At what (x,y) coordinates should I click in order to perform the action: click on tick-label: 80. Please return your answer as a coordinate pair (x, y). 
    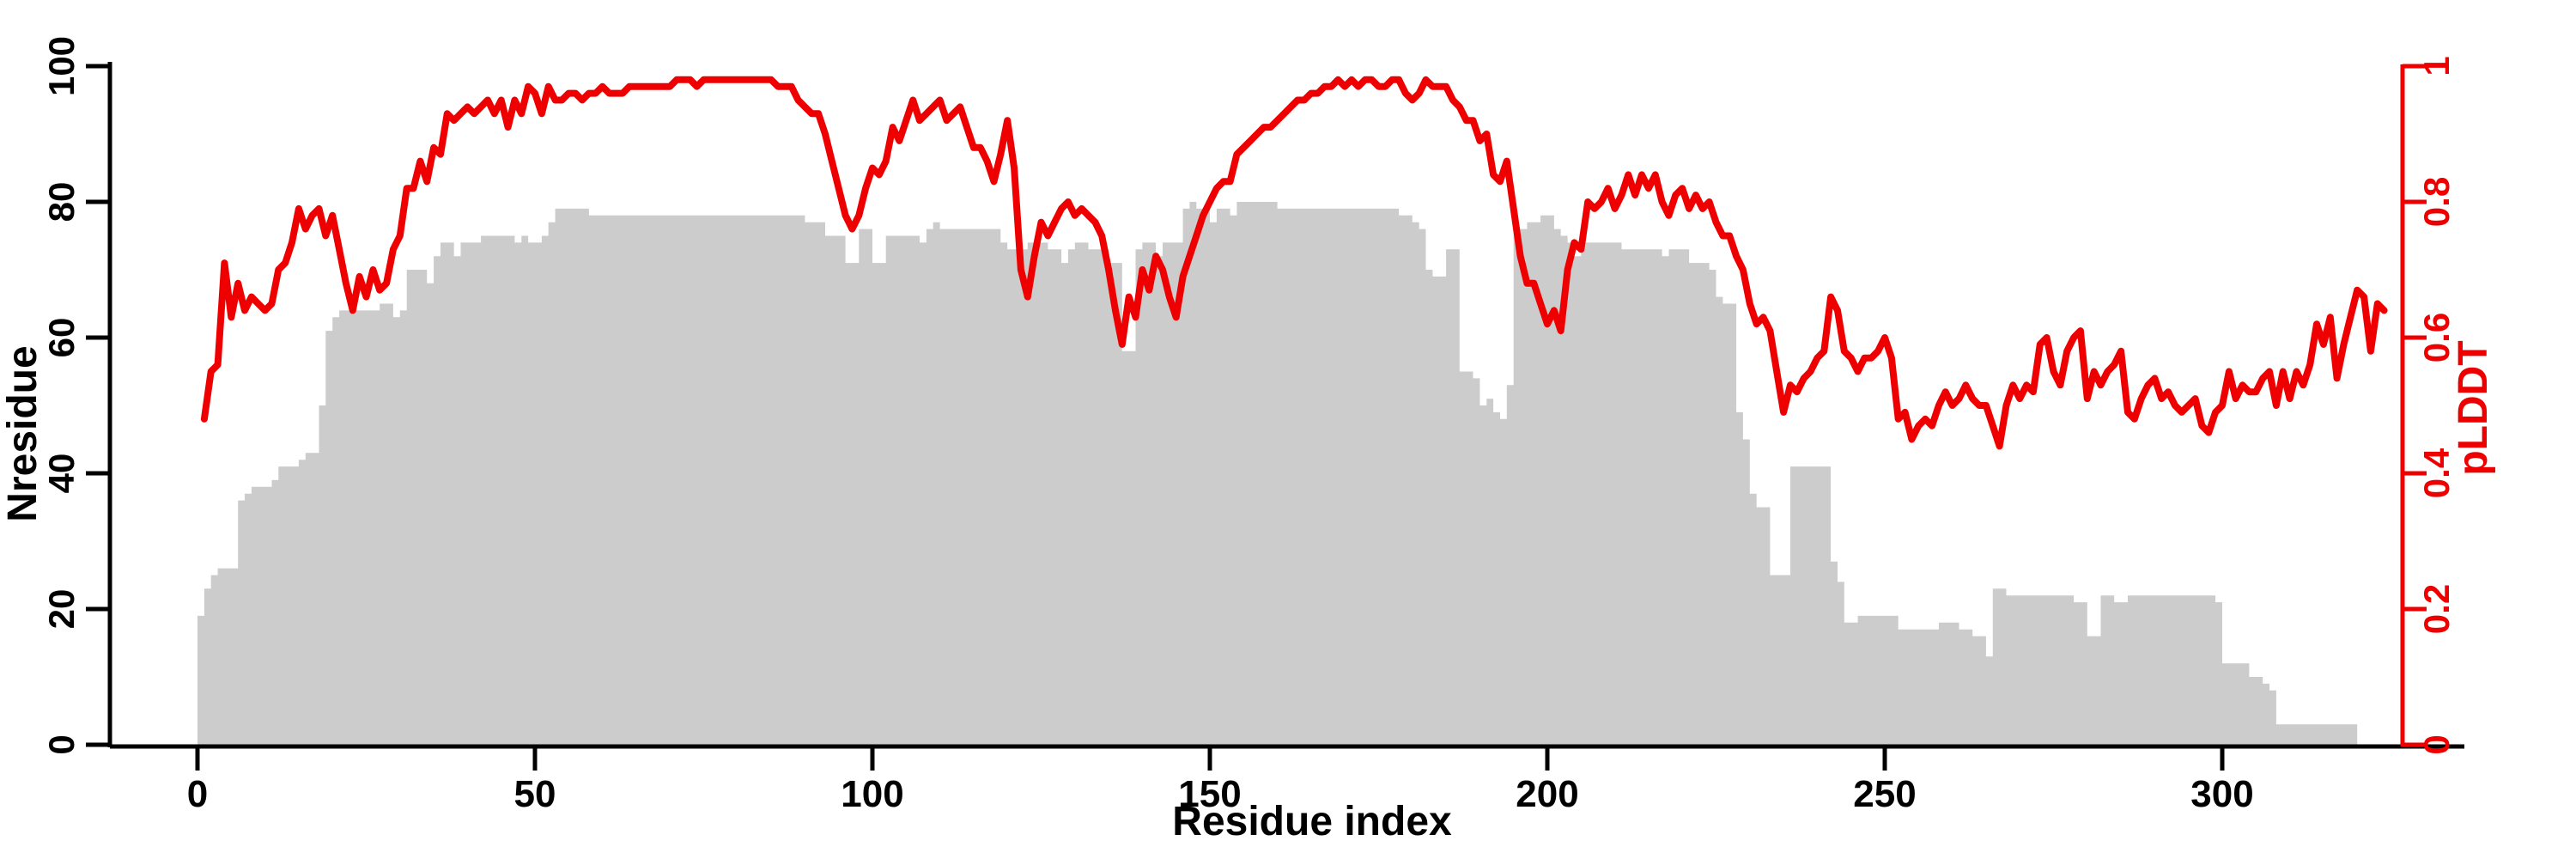
    Looking at the image, I should click on (61, 202).